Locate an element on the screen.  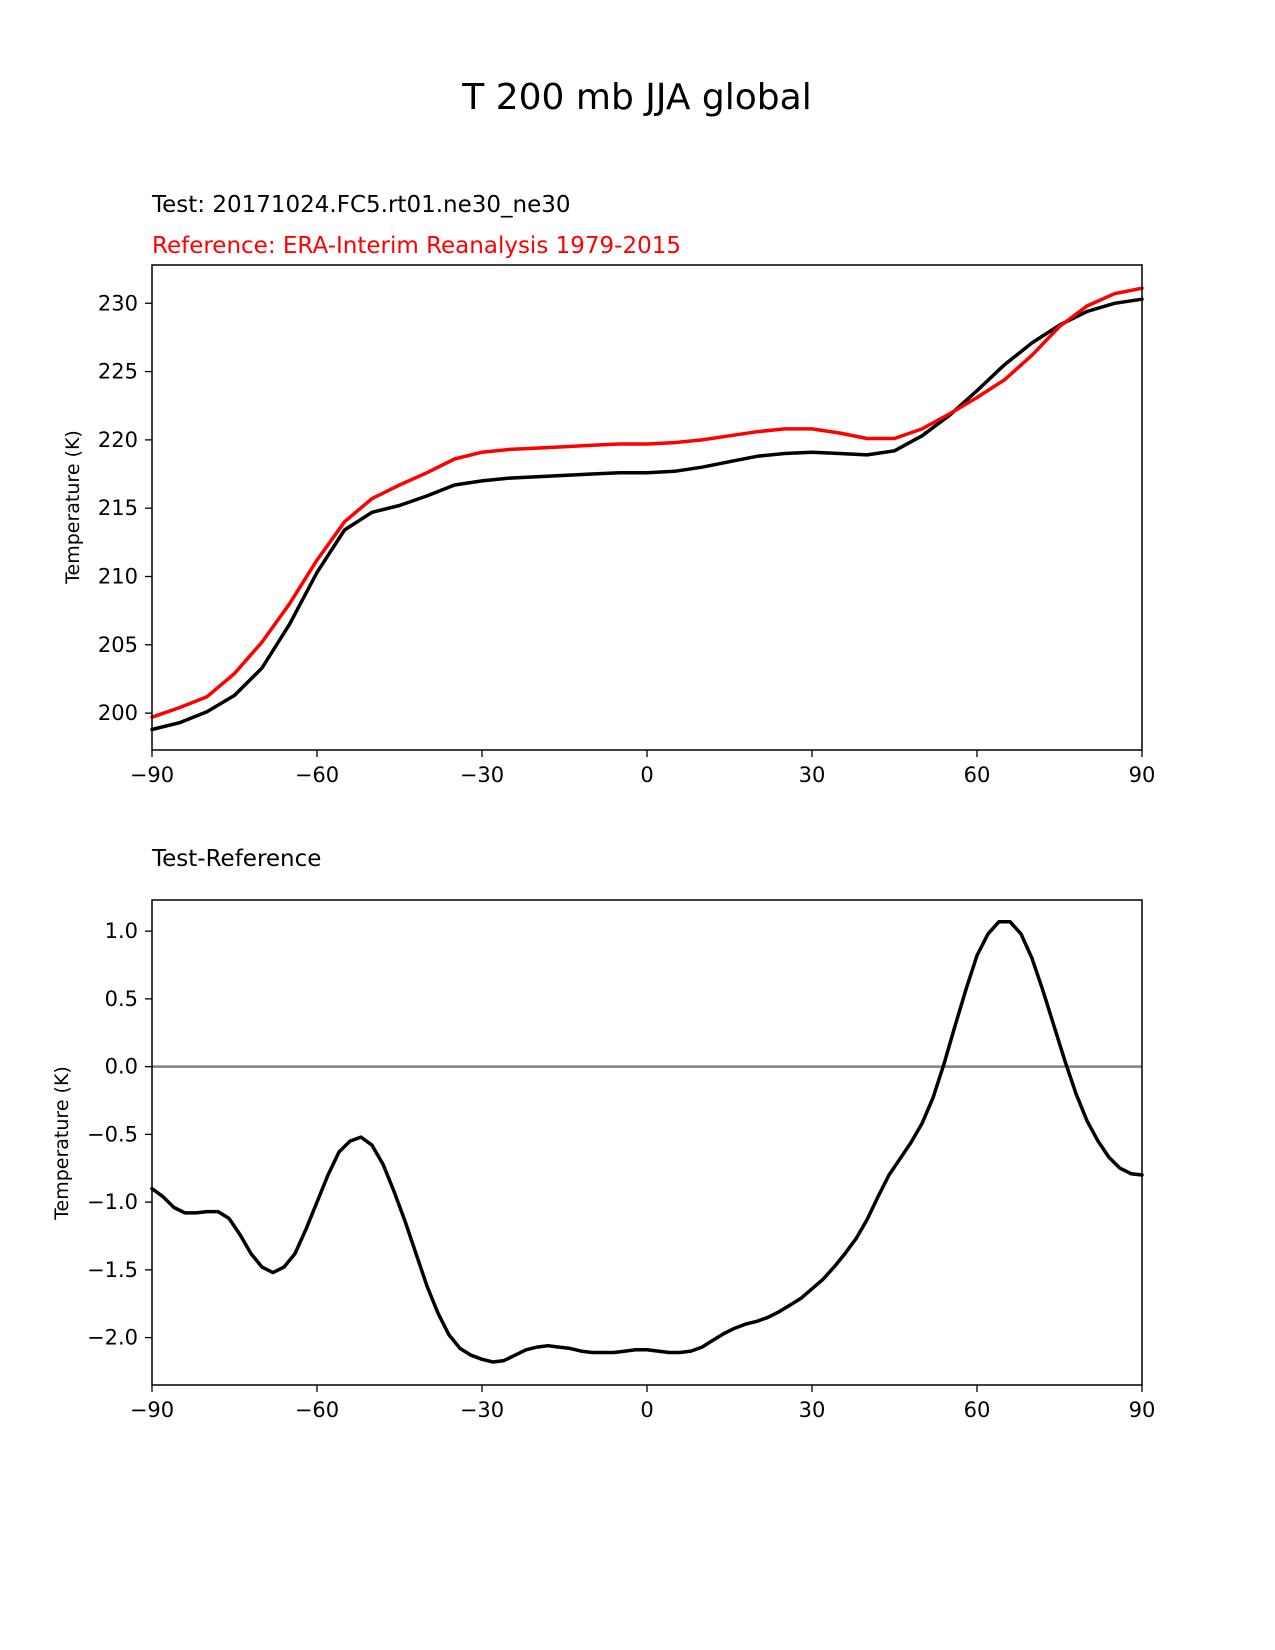
top-y-tick-label: 205 is located at coordinates (118, 645).